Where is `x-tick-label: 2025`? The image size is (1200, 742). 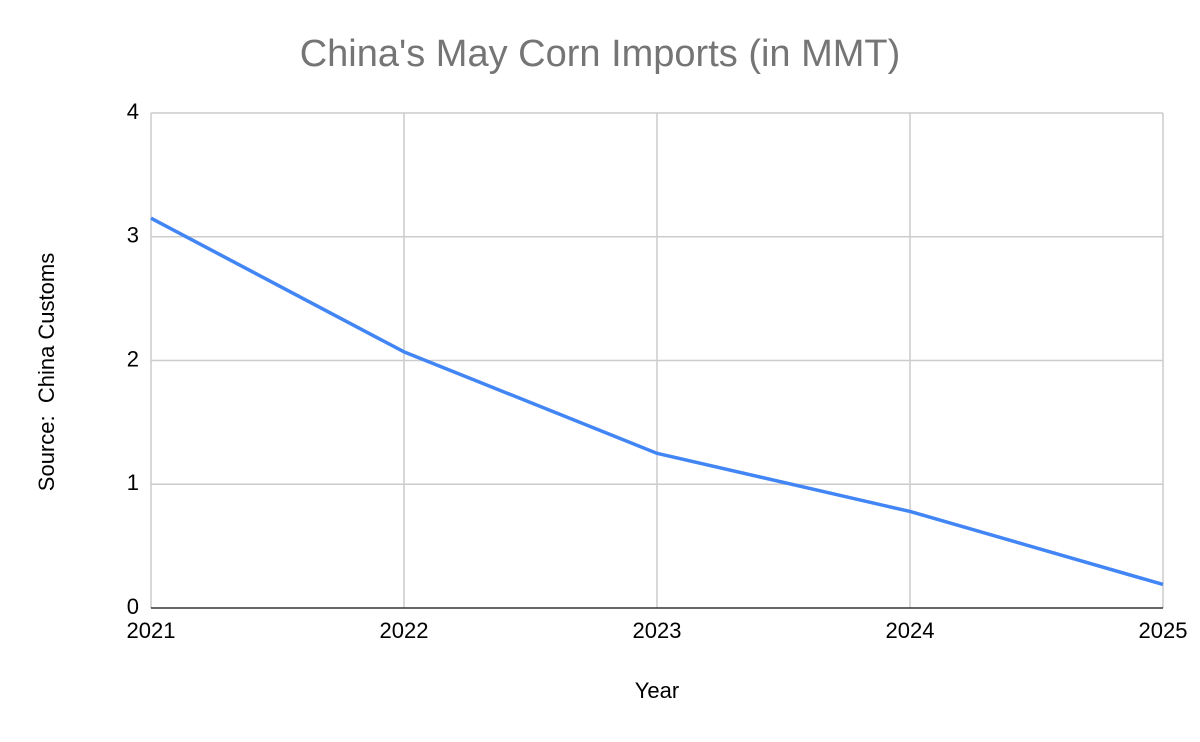 x-tick-label: 2025 is located at coordinates (1163, 630).